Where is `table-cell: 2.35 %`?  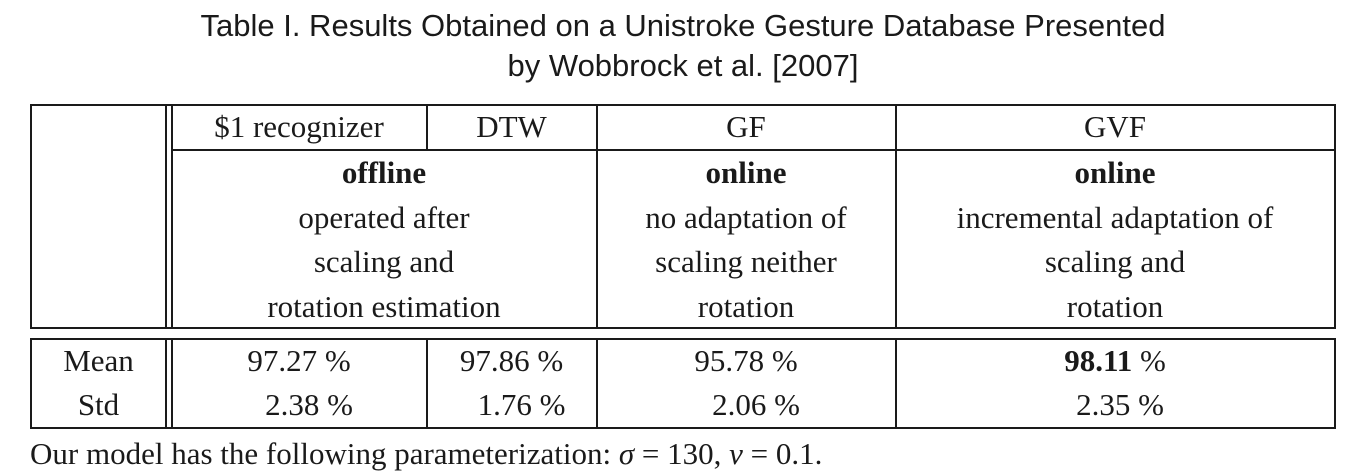 table-cell: 2.35 % is located at coordinates (1120, 404).